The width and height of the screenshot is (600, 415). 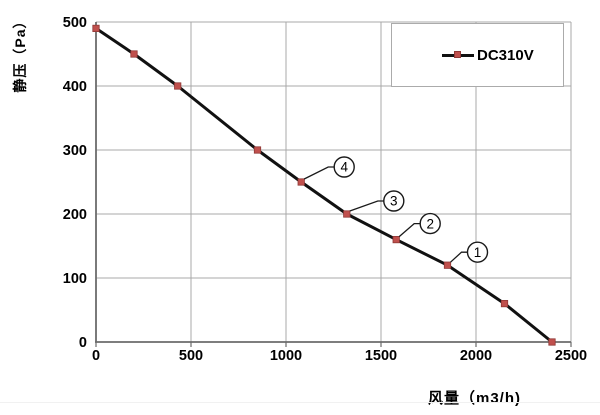 I want to click on annotation-number: 1, so click(x=478, y=252).